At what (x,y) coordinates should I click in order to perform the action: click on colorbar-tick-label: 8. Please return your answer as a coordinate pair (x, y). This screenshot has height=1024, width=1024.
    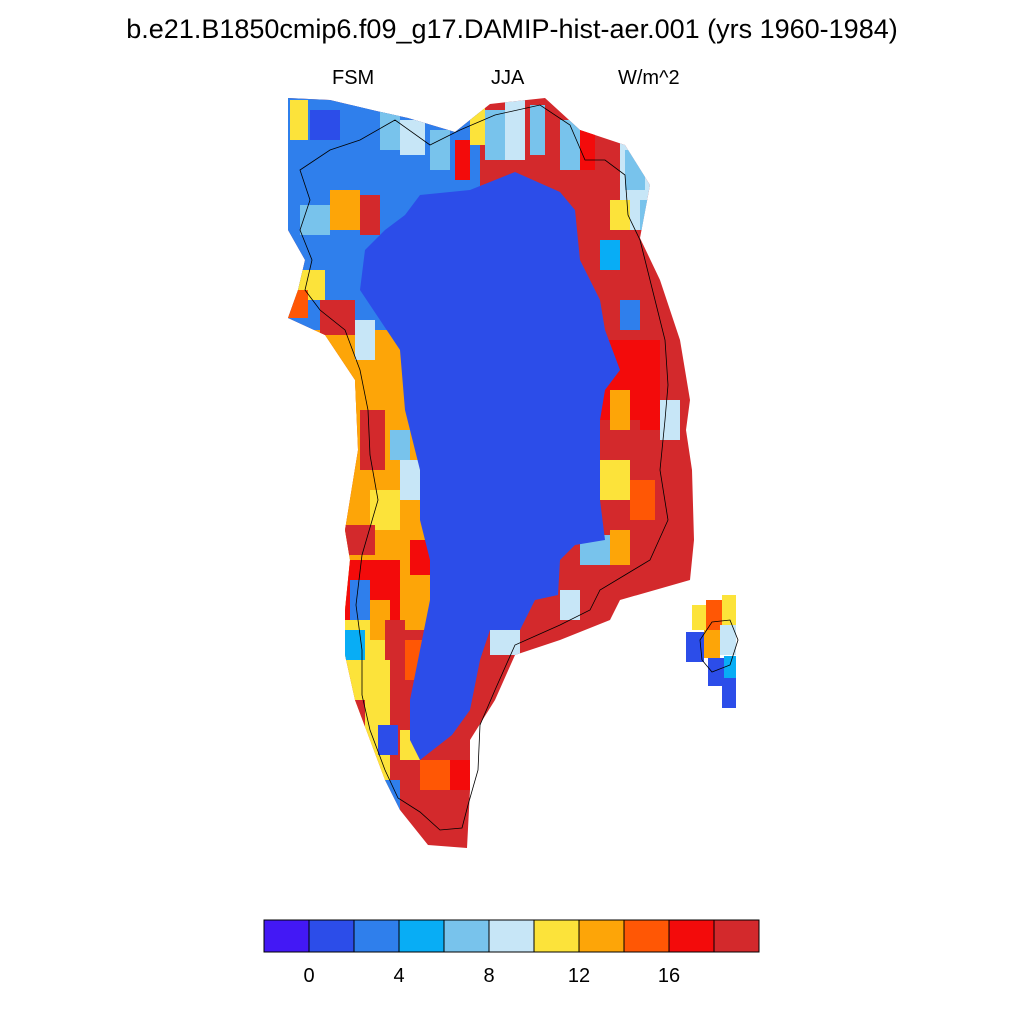
    Looking at the image, I should click on (488, 976).